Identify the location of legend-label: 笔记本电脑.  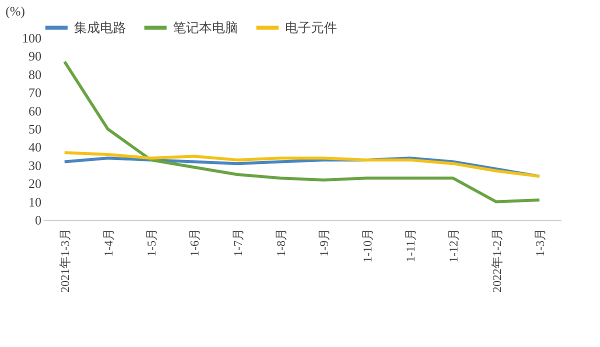
(205, 27).